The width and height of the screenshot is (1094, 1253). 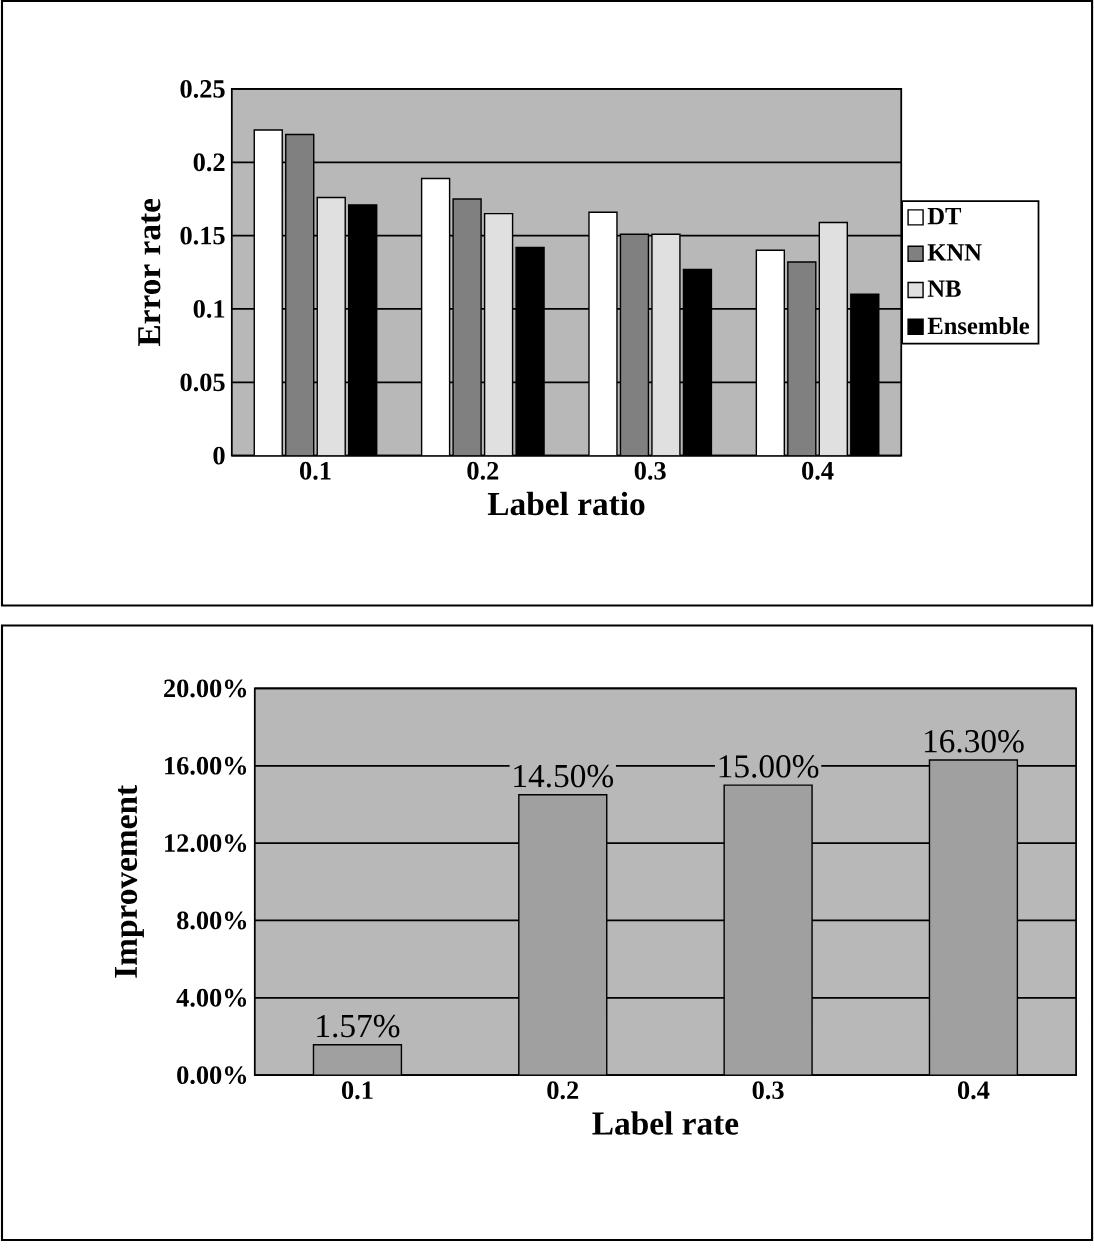 I want to click on data-label: 15.00%, so click(x=769, y=766).